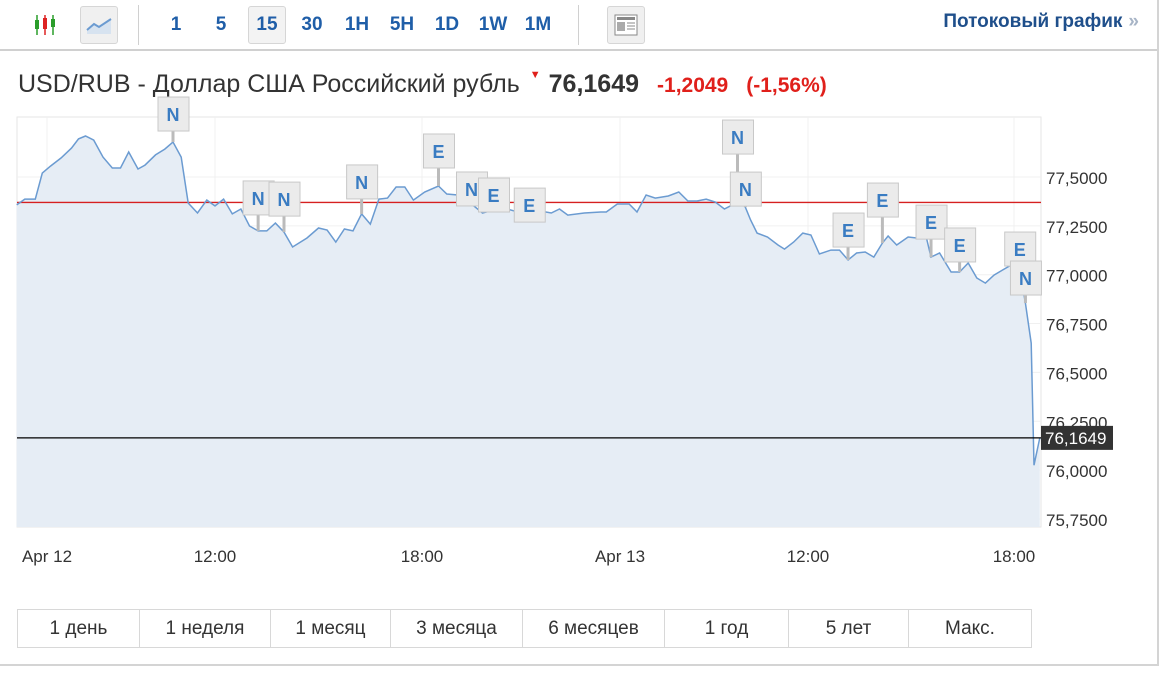  Describe the element at coordinates (447, 24) in the screenshot. I see `interval-1D: 1D` at that location.